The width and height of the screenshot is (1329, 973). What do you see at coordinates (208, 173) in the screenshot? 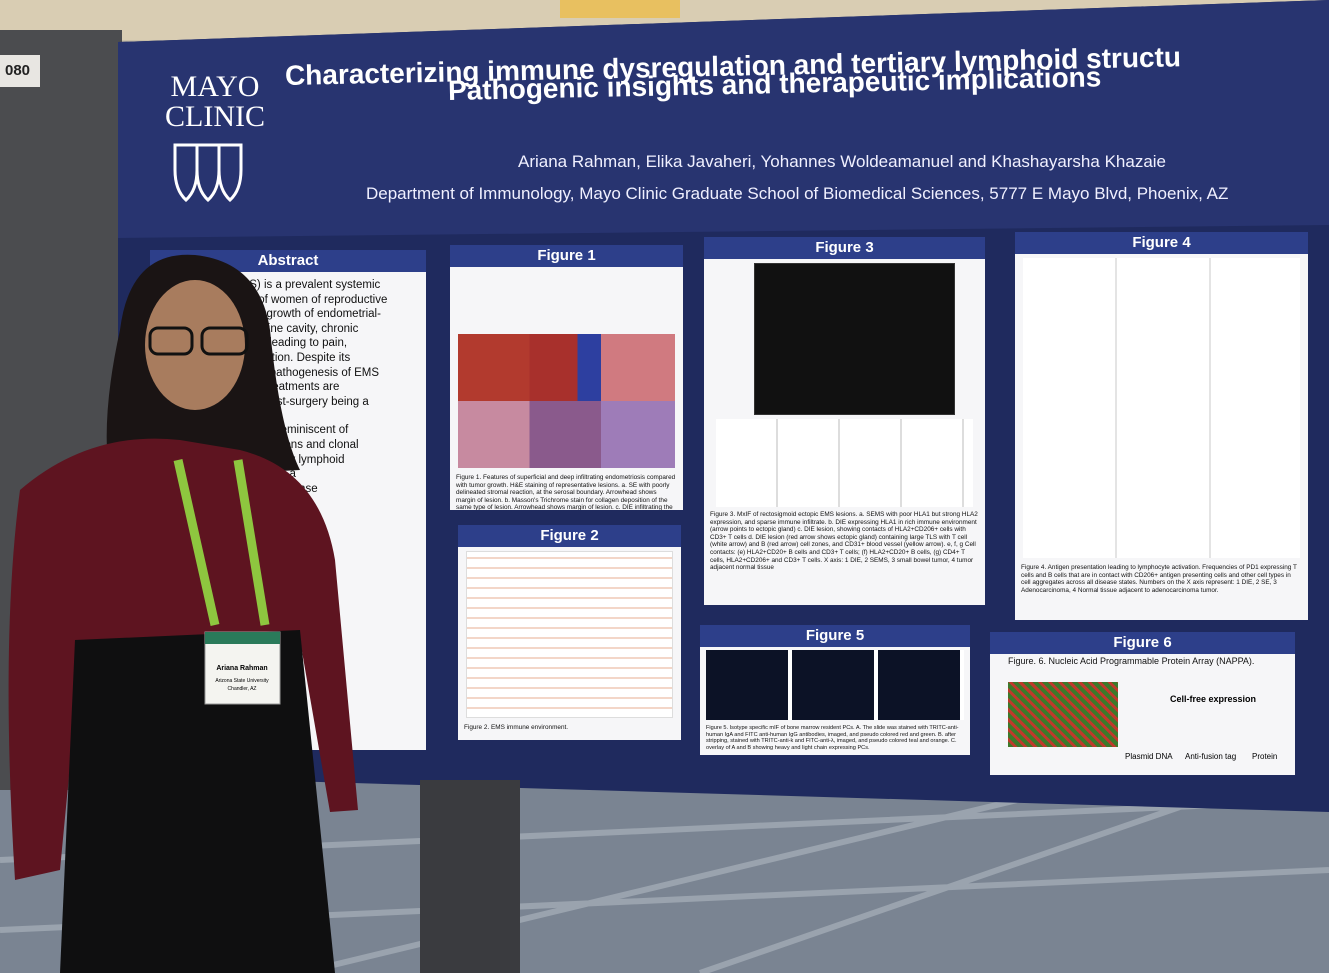
I see `logo-shield` at bounding box center [208, 173].